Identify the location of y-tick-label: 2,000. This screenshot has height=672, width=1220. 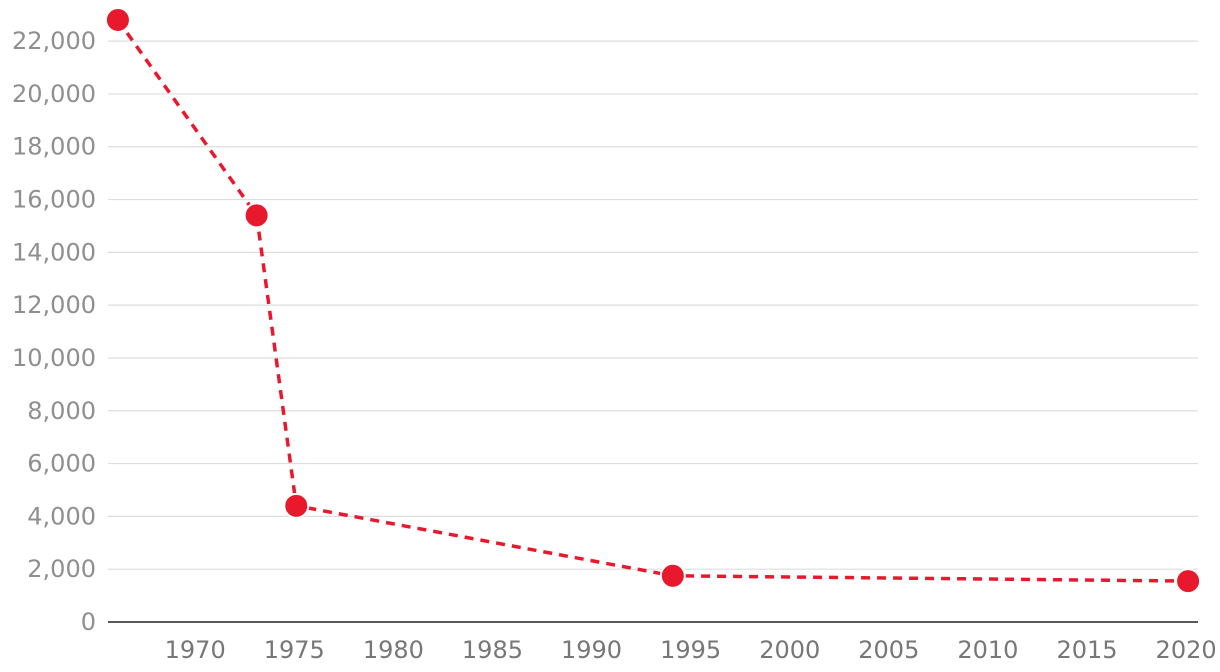
(61, 569).